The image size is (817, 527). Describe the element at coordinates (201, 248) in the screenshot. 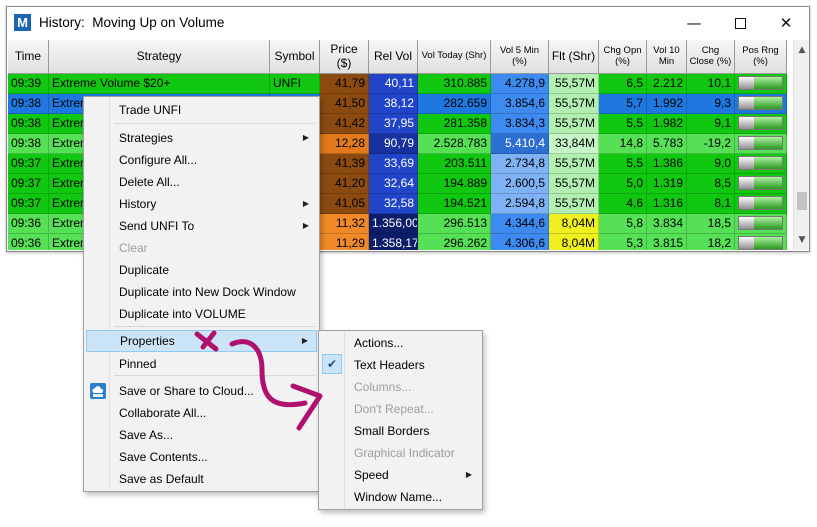

I see `menu-item-clear: Clear` at that location.